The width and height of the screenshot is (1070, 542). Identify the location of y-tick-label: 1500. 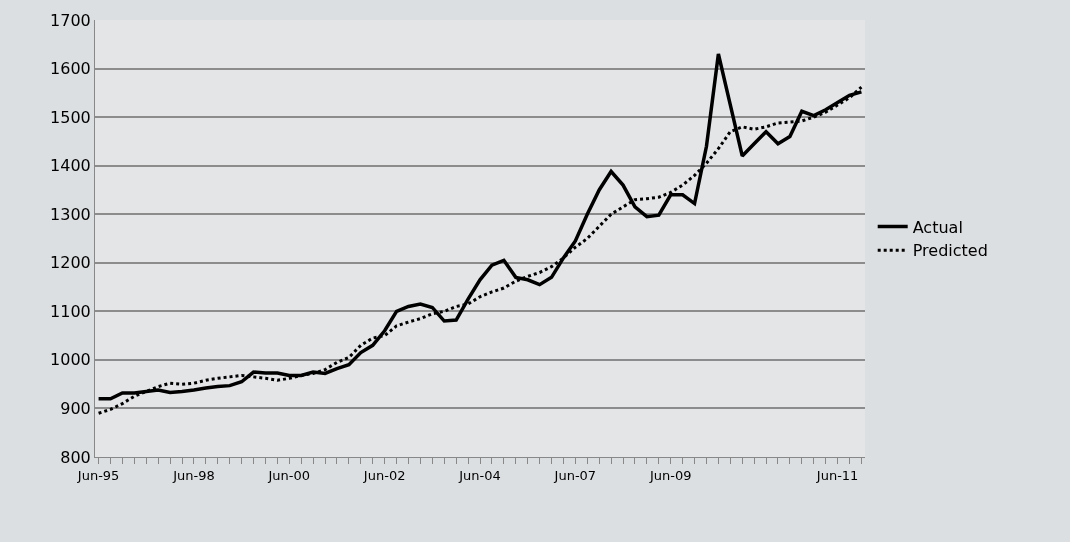
(70, 117).